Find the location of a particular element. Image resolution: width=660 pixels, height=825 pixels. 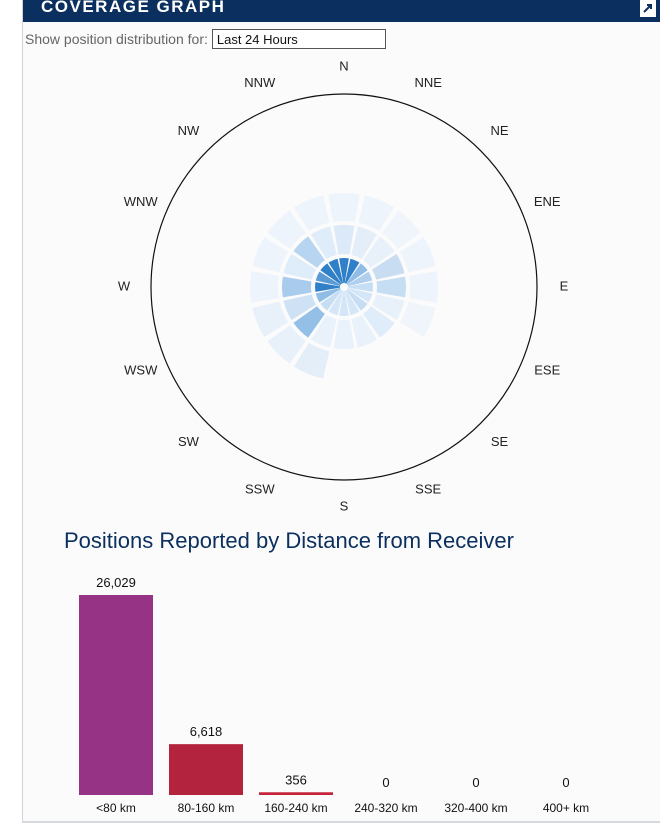

direction-label-ene: ENE is located at coordinates (547, 201).